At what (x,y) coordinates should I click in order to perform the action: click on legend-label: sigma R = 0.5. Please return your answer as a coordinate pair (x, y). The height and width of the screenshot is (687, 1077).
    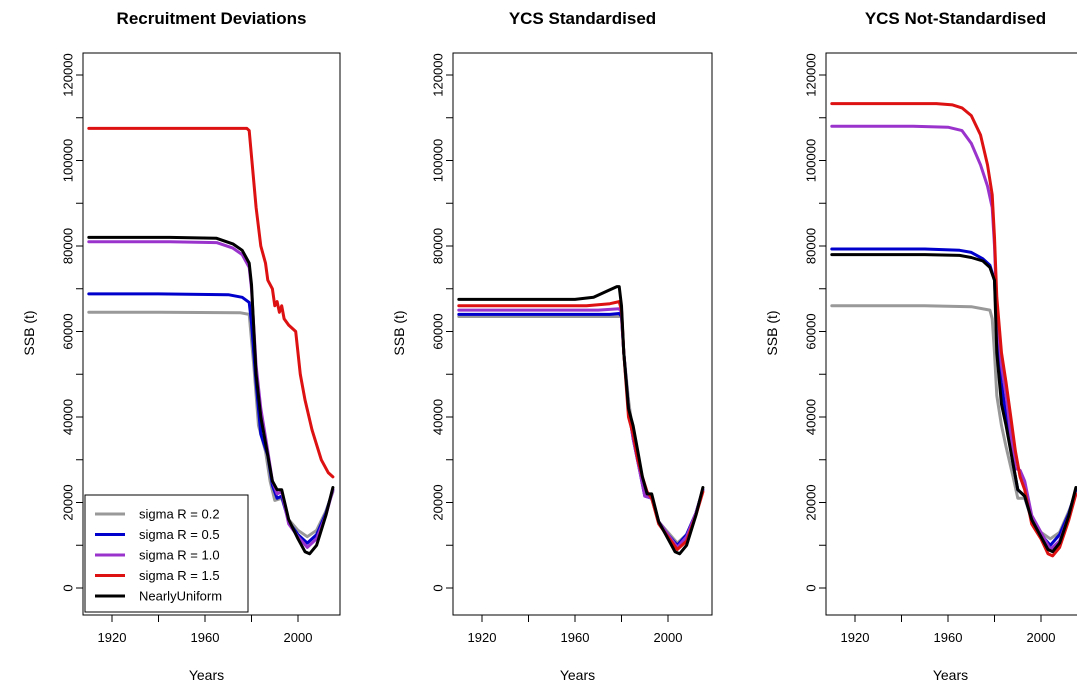
    Looking at the image, I should click on (179, 534).